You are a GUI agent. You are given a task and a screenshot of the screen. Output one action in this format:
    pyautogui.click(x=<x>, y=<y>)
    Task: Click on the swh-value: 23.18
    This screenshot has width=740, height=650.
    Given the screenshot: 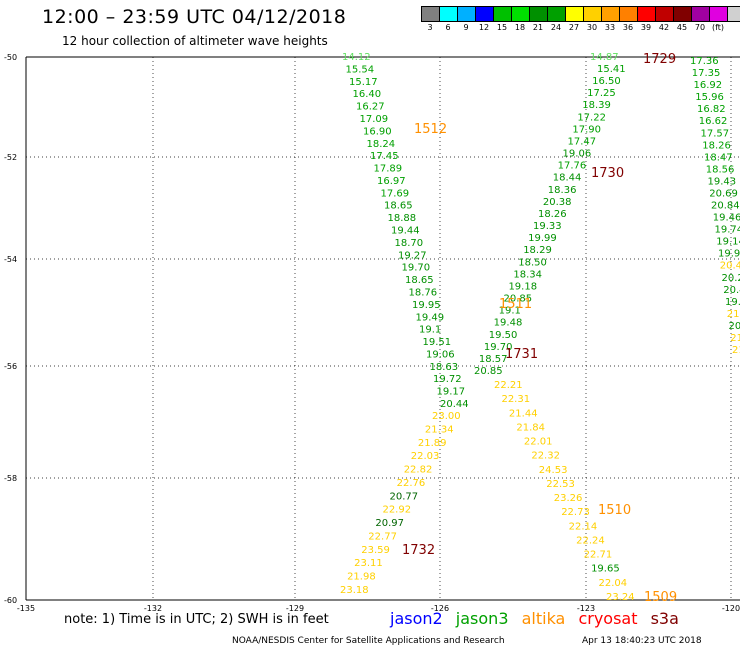 What is the action you would take?
    pyautogui.click(x=354, y=590)
    